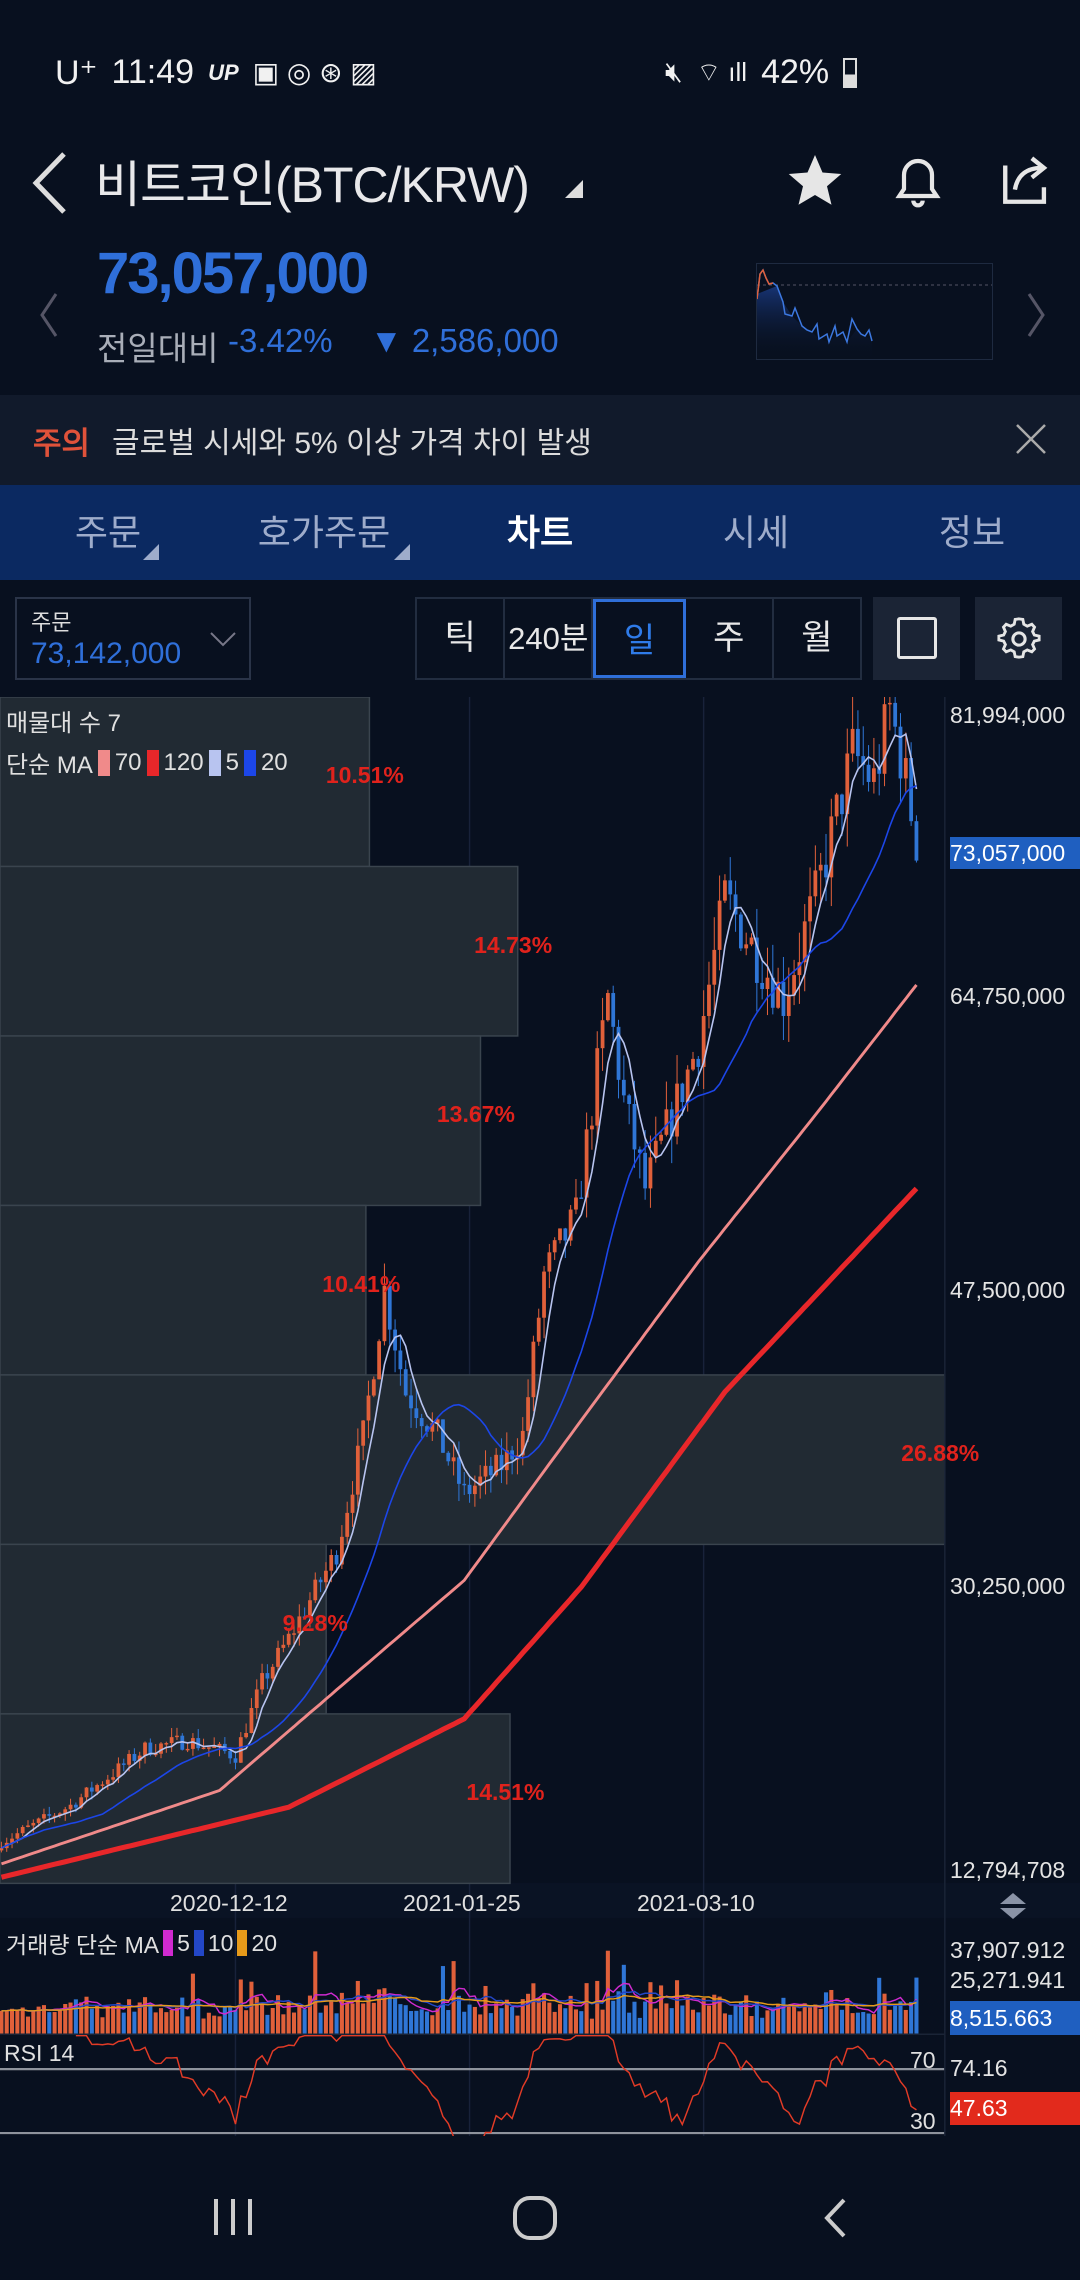  Describe the element at coordinates (233, 2217) in the screenshot. I see `recent-apps-icon` at that location.